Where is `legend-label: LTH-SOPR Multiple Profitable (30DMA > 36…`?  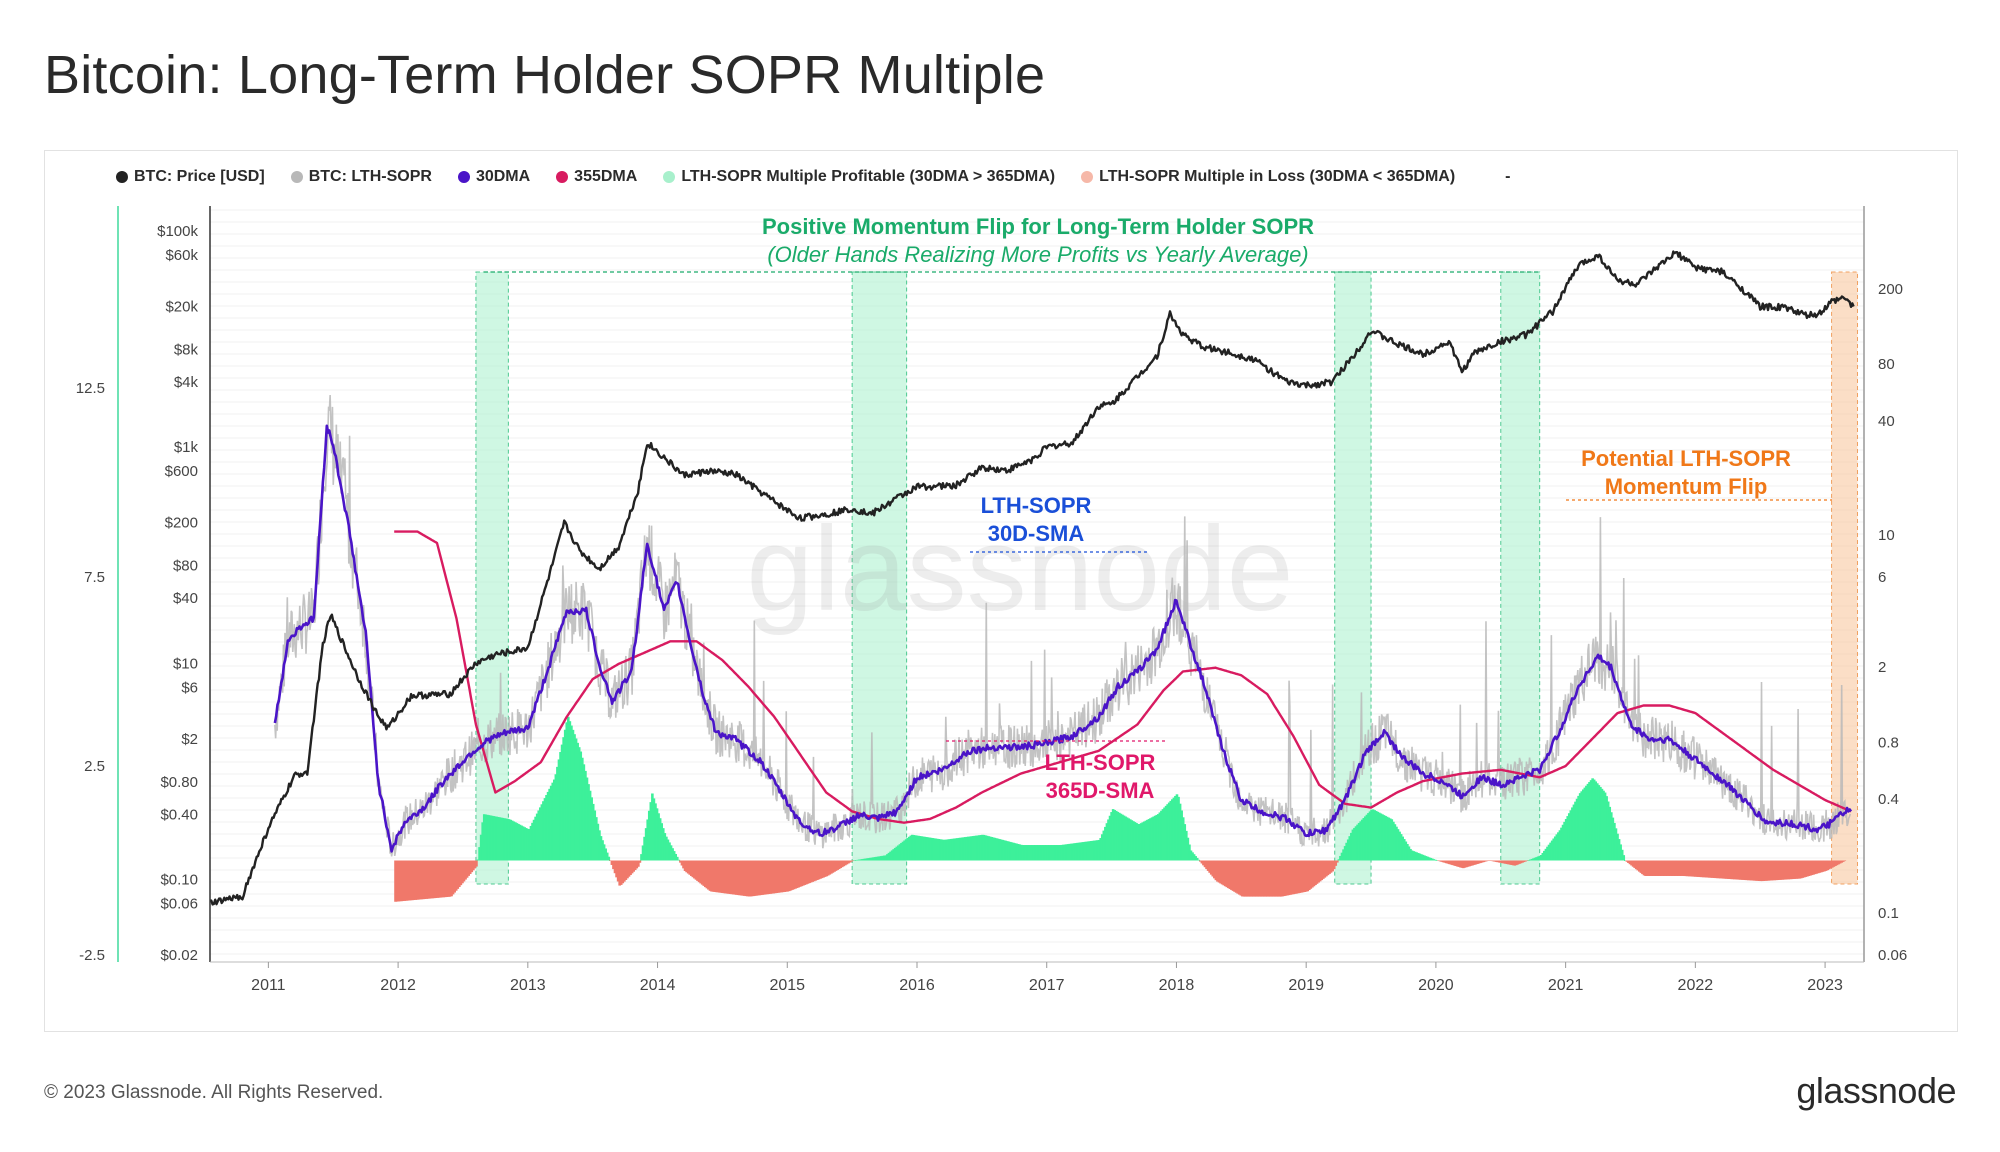
legend-label: LTH-SOPR Multiple Profitable (30DMA > 36… is located at coordinates (868, 176).